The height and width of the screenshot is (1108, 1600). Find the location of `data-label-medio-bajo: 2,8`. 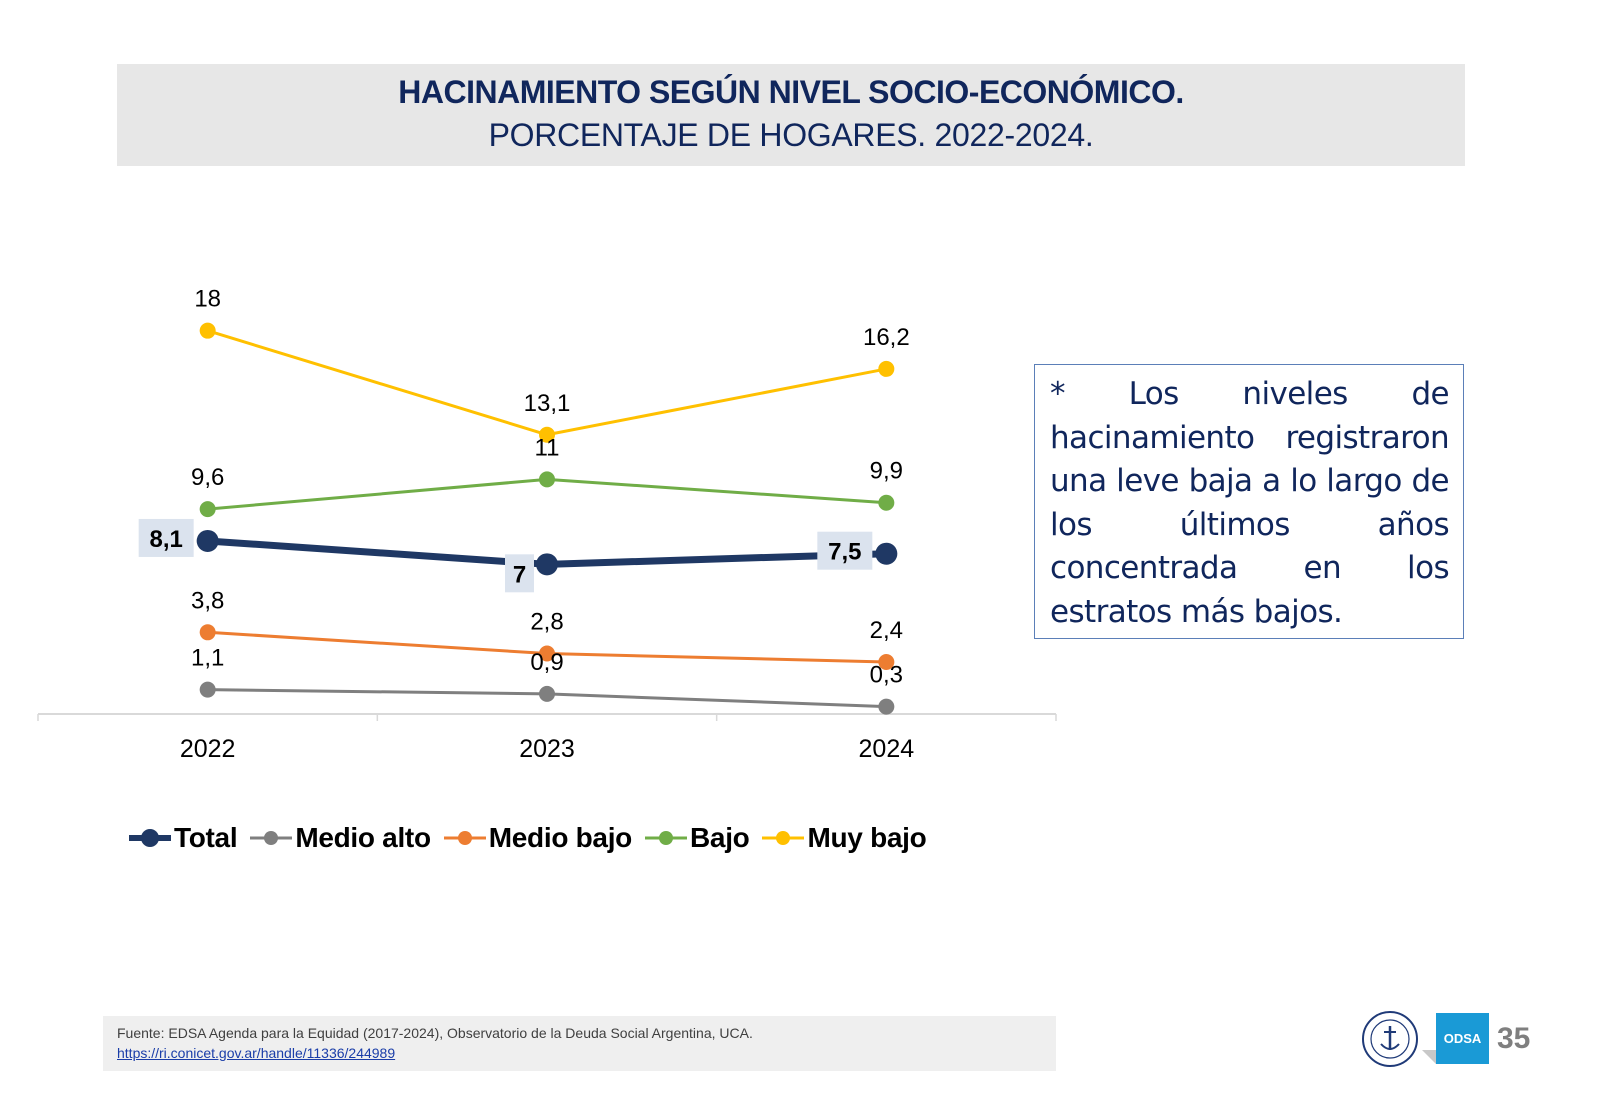

data-label-medio-bajo: 2,8 is located at coordinates (546, 622).